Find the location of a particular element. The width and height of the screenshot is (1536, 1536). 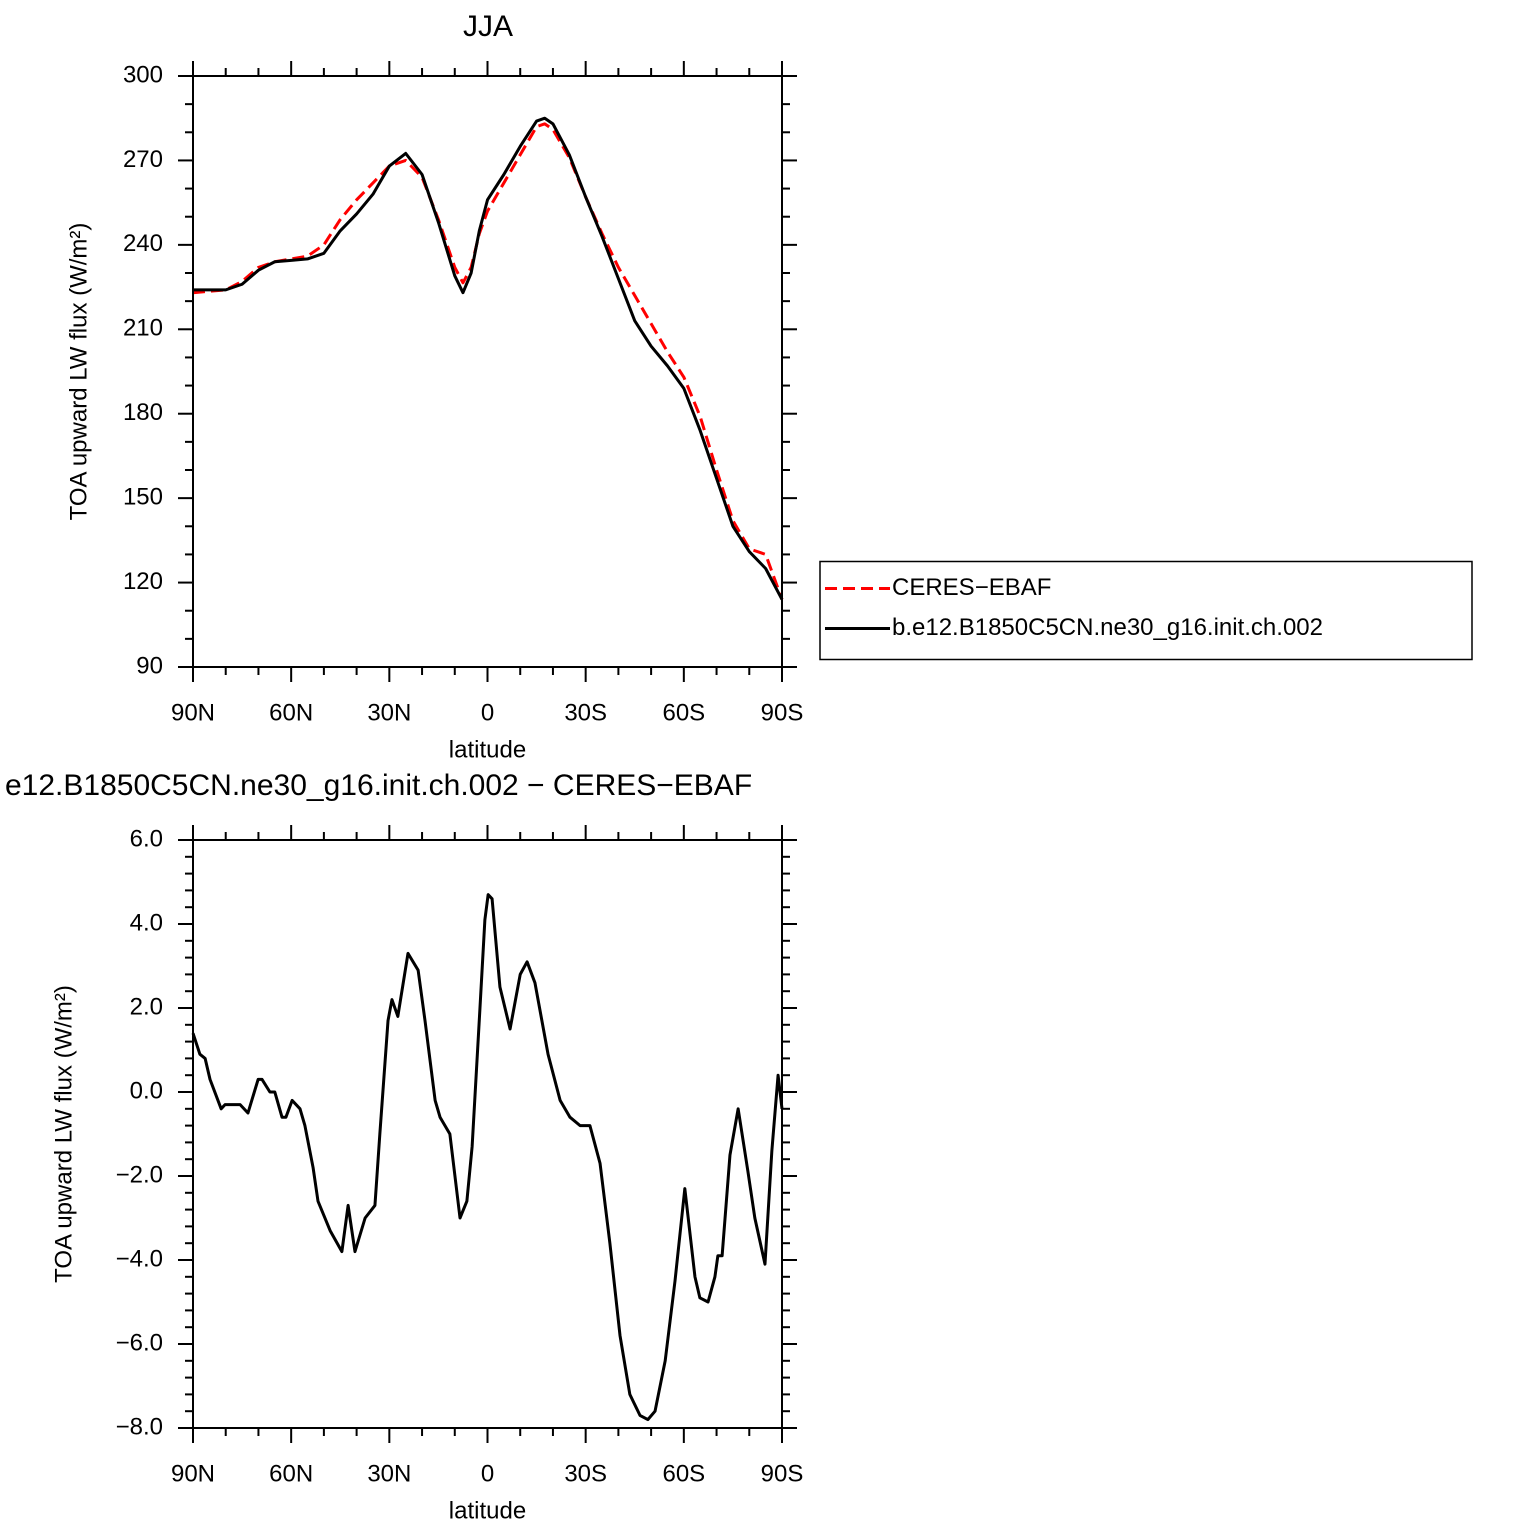

y-tick-label: 300 is located at coordinates (143, 74).